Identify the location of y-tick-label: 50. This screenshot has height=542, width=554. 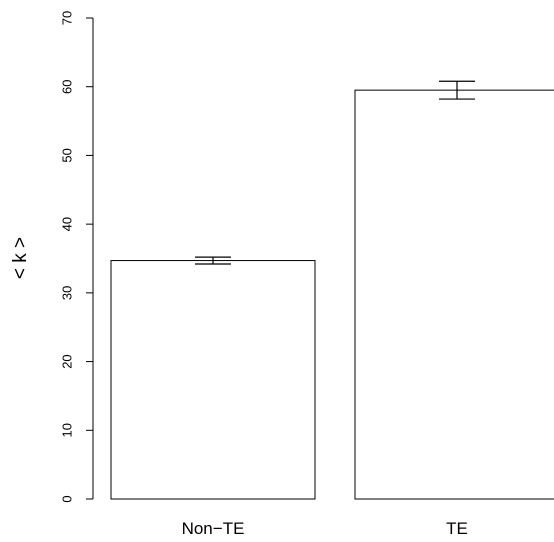
(67, 155).